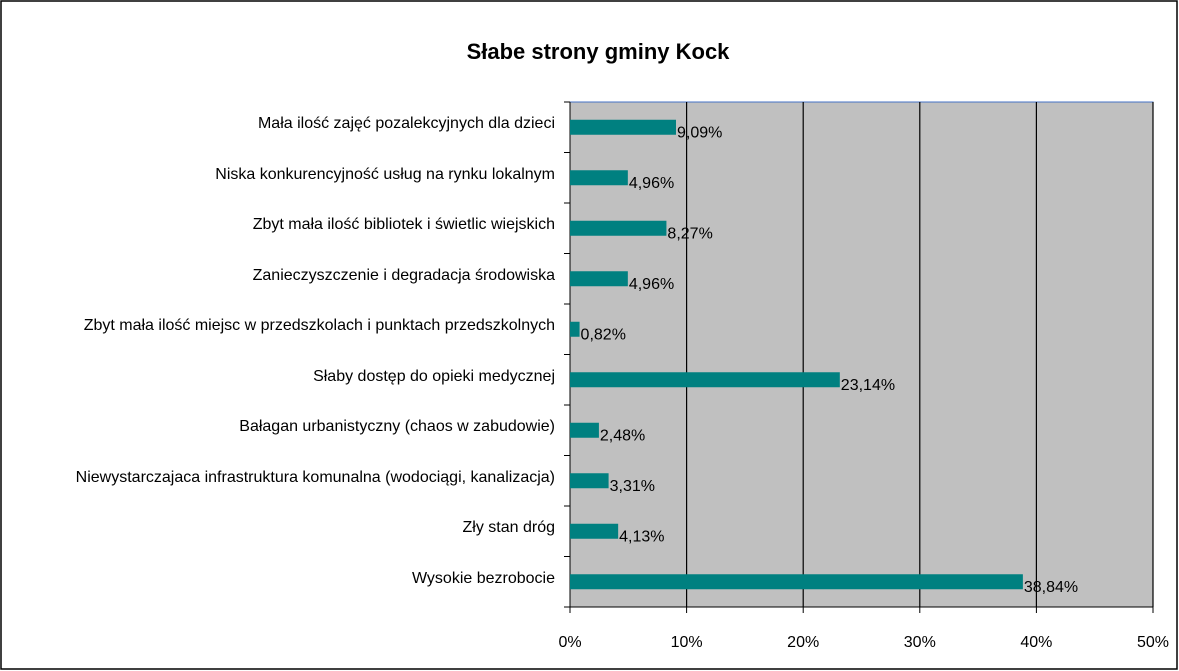  Describe the element at coordinates (632, 486) in the screenshot. I see `data-label: 3,31%` at that location.